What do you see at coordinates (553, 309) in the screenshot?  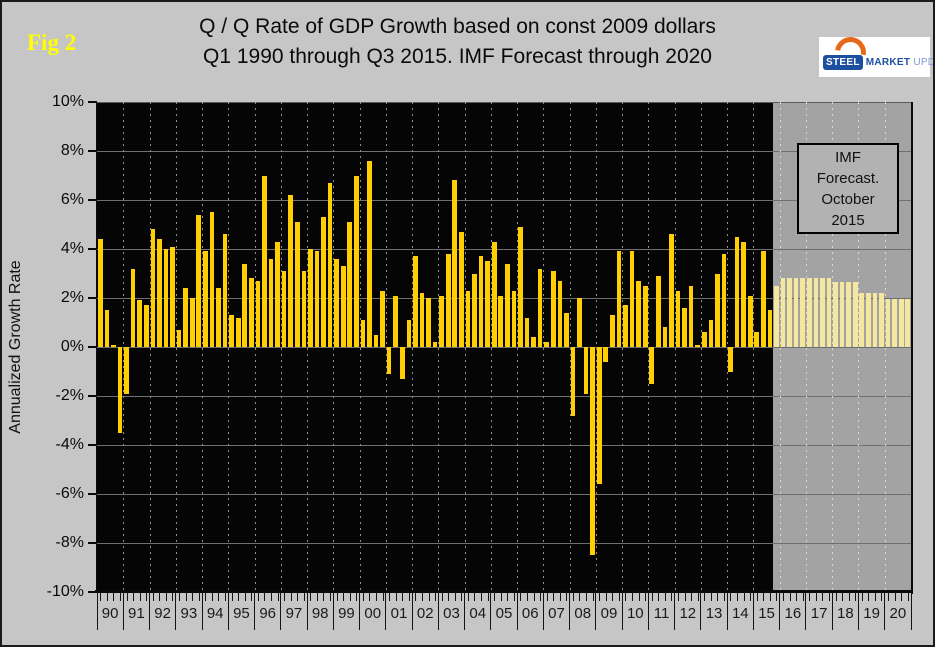 I see `bar-actual-2007Q2` at bounding box center [553, 309].